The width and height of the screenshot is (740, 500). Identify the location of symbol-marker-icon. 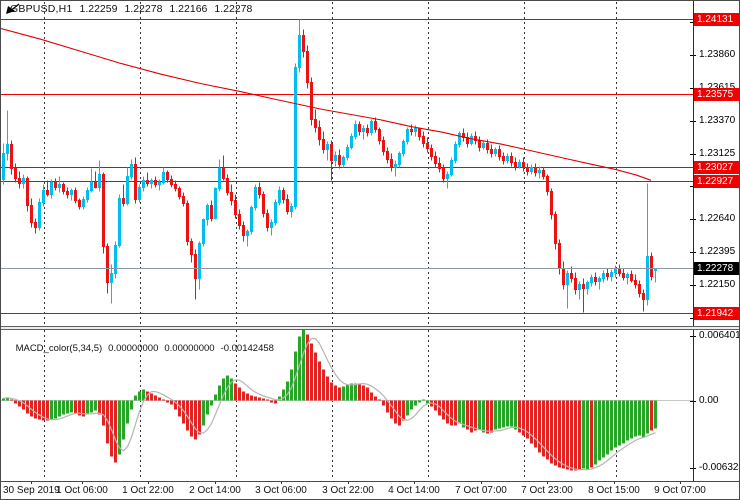
(13, 8).